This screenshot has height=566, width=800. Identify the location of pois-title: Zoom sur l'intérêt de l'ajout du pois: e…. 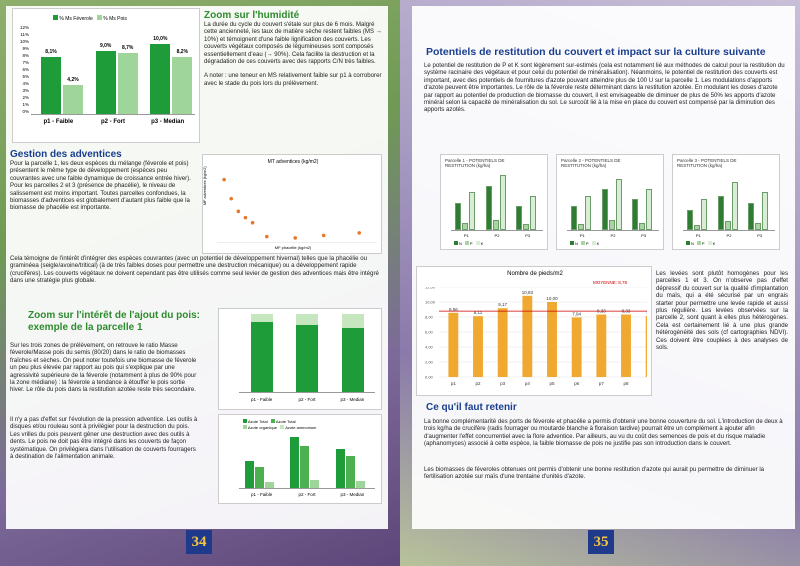
(114, 321).